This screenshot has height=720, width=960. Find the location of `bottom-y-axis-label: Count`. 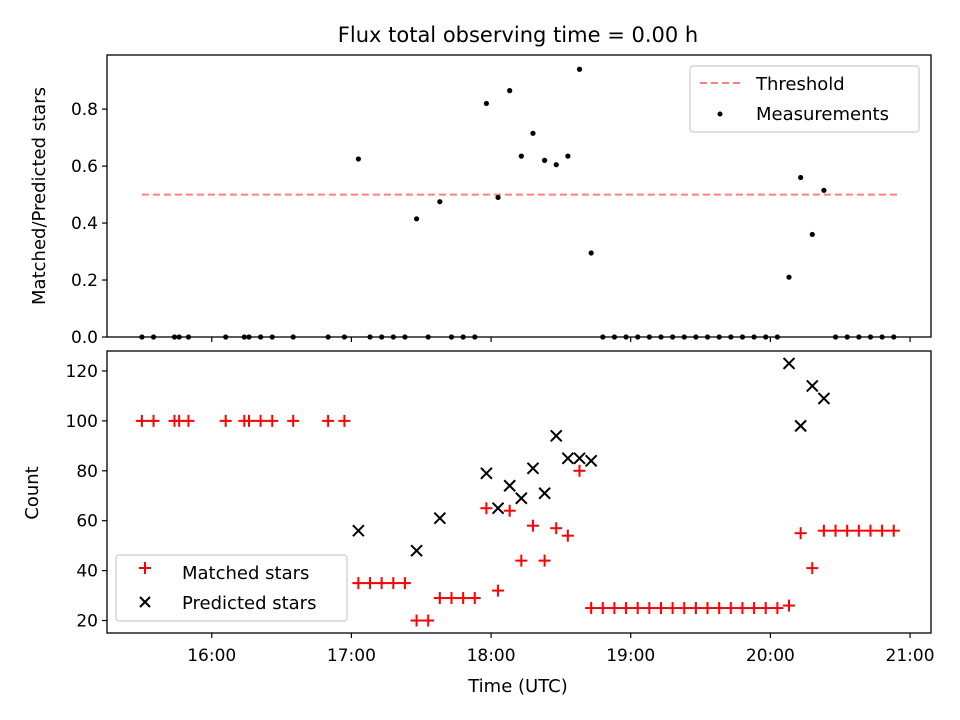

bottom-y-axis-label: Count is located at coordinates (32, 492).